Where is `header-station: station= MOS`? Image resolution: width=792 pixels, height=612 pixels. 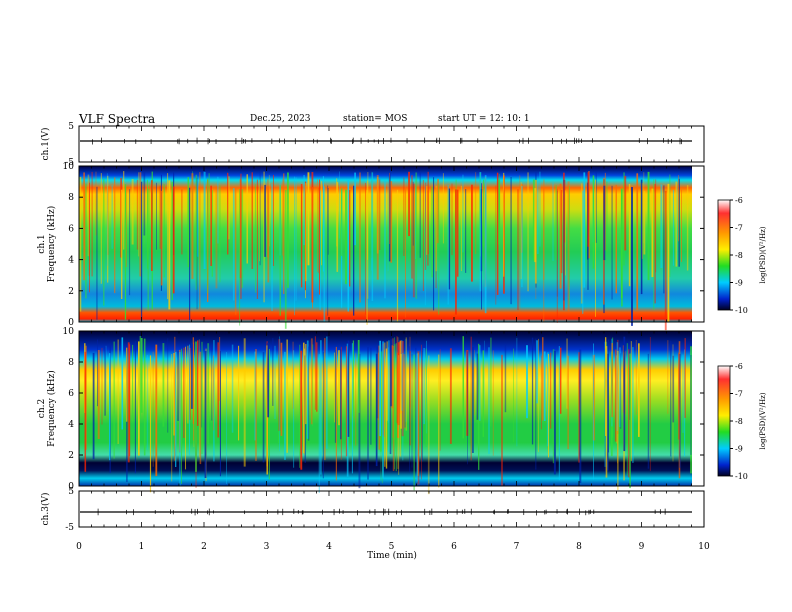
header-station: station= MOS is located at coordinates (375, 119).